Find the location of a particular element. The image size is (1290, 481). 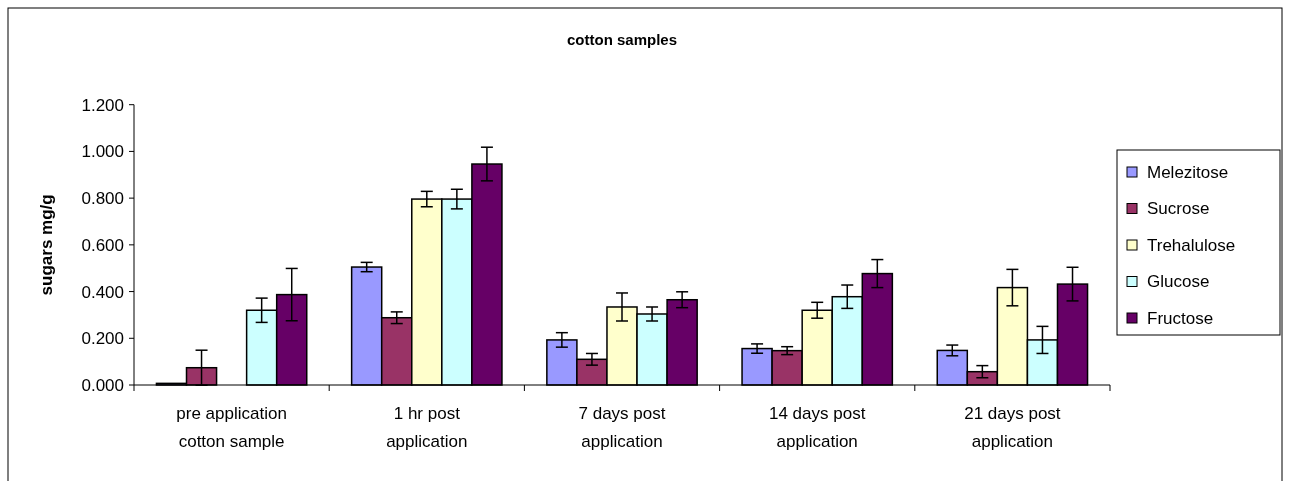

y-tick-label: 1.000 is located at coordinates (102, 152).